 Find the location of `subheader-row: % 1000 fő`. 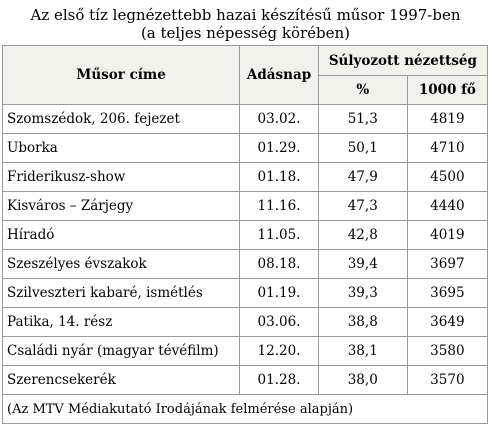

subheader-row: % 1000 fő is located at coordinates (246, 90).